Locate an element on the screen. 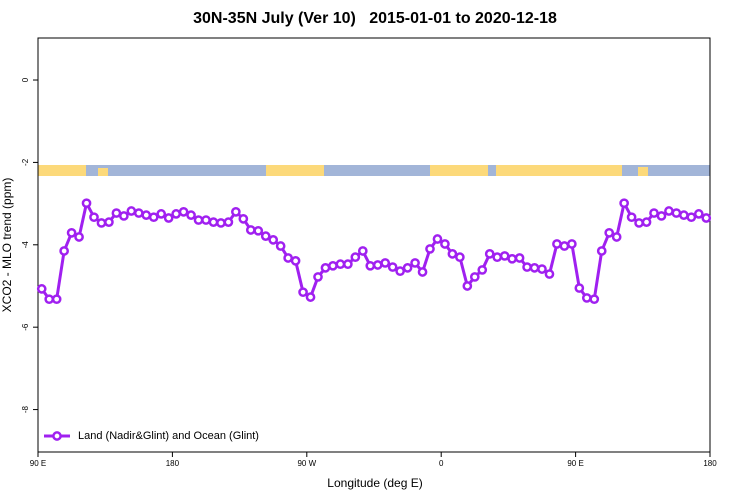 This screenshot has height=500, width=750. land-ocean-strip is located at coordinates (374, 170).